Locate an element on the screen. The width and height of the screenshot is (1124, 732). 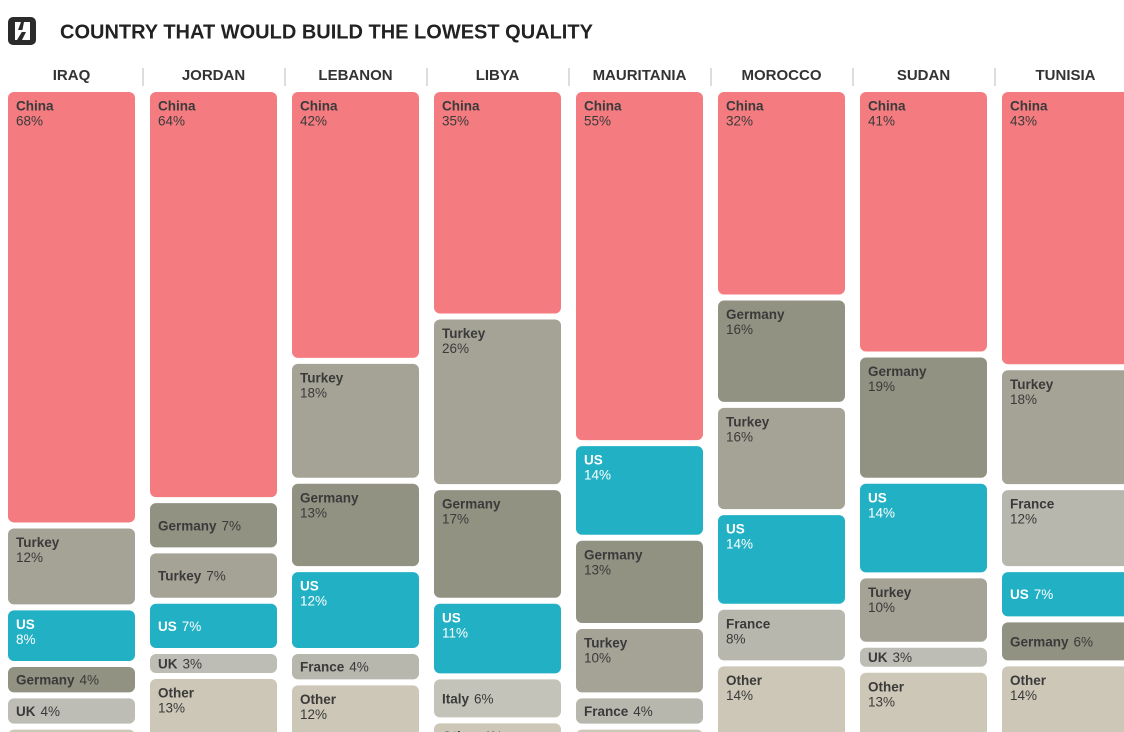
segment-label: Germany 4% is located at coordinates (57, 679).